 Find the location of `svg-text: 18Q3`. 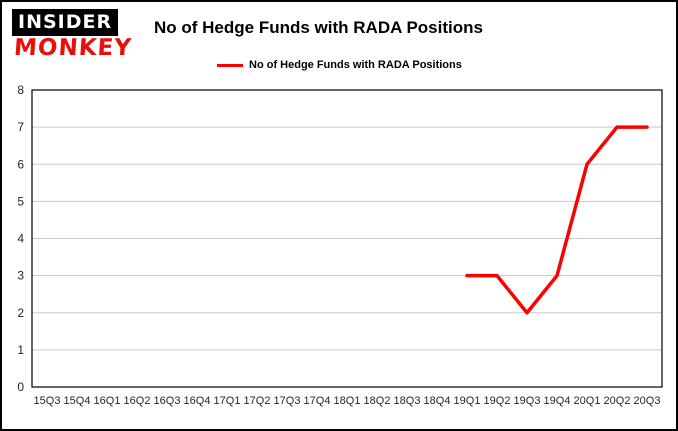

svg-text: 18Q3 is located at coordinates (407, 401).